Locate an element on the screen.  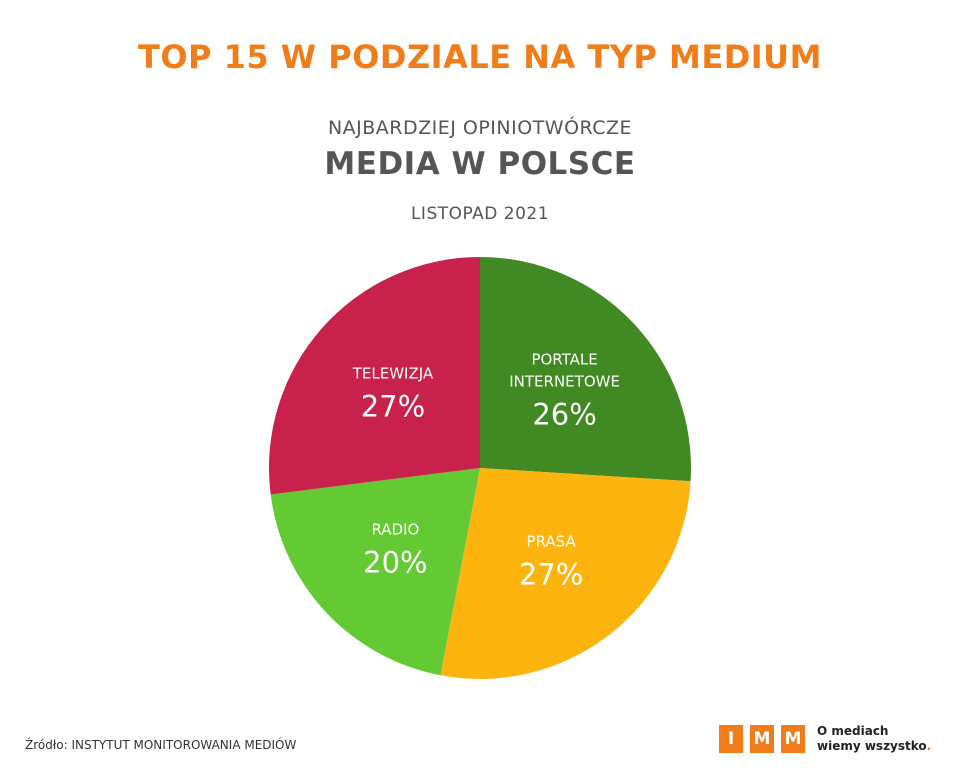
logo-letter-i: I is located at coordinates (731, 739).